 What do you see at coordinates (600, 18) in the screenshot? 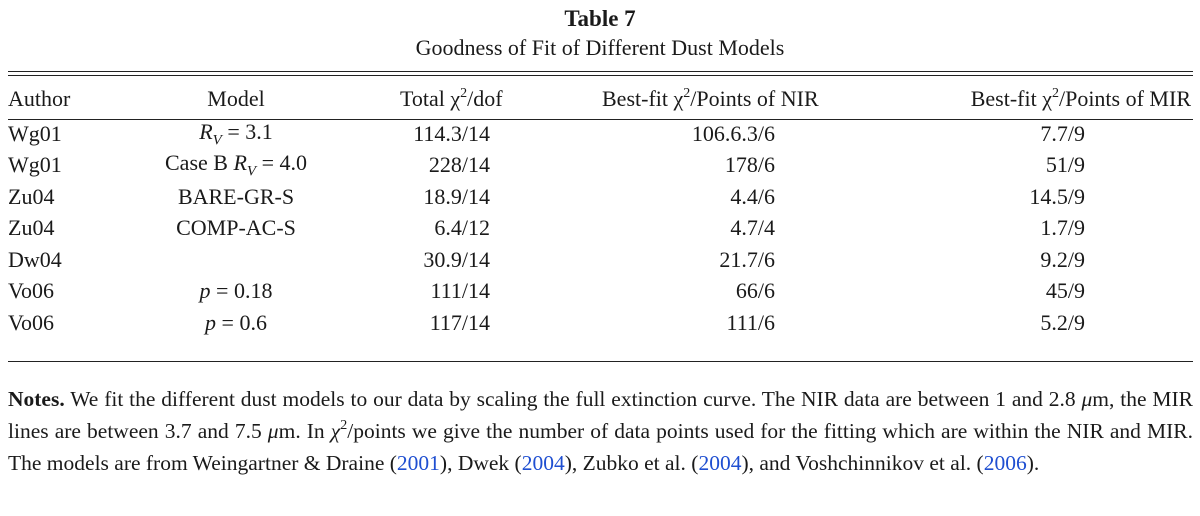
I see `table-label: Table 7` at bounding box center [600, 18].